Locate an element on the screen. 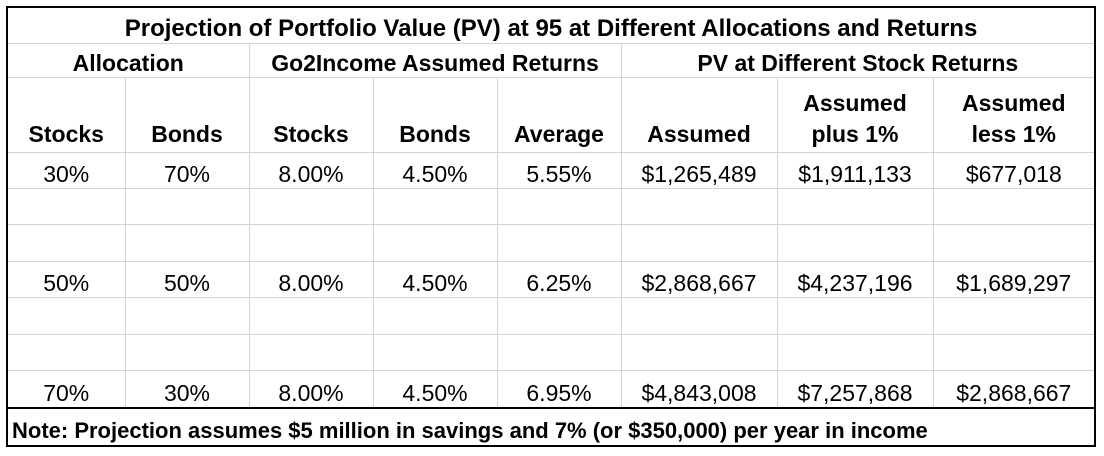  col-header-assumed-less: Assumed less 1% is located at coordinates (1013, 115).